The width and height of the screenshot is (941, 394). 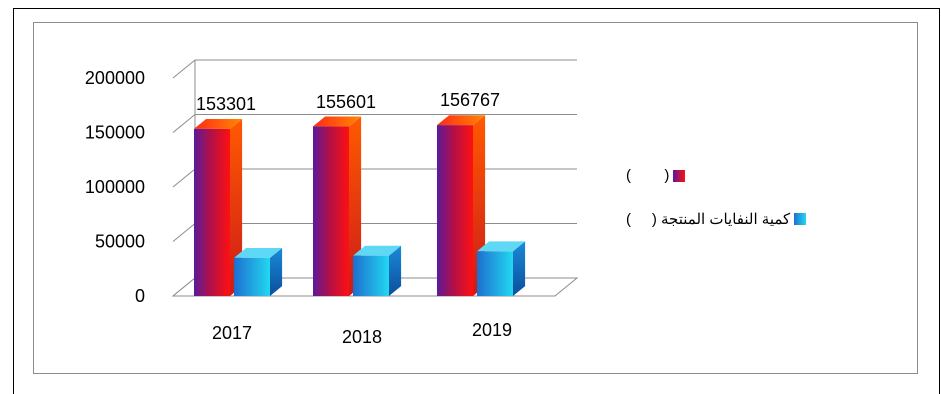 I want to click on bar-series2-2017, so click(x=258, y=271).